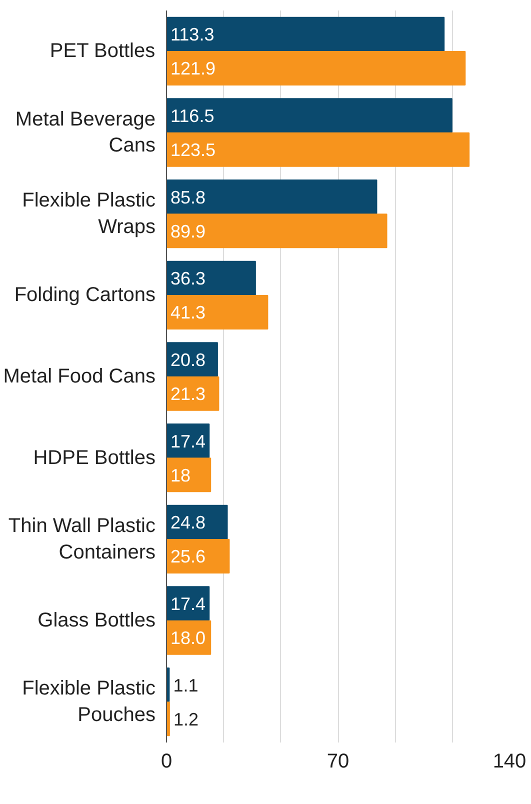 This screenshot has width=531, height=804. Describe the element at coordinates (192, 34) in the screenshot. I see `data-label: 113.3` at that location.